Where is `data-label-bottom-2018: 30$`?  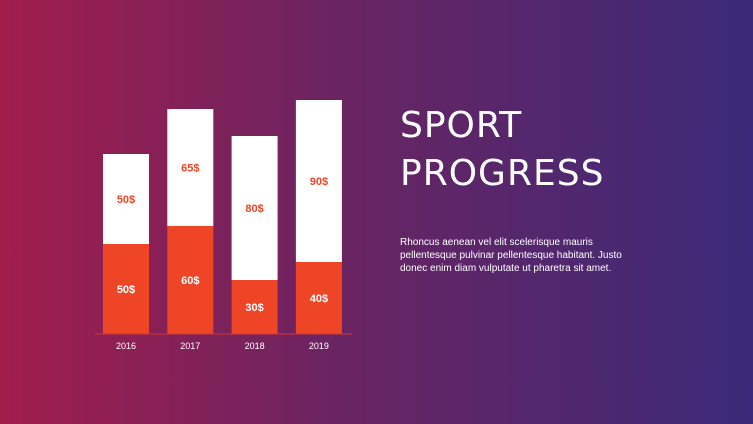 data-label-bottom-2018: 30$ is located at coordinates (254, 308).